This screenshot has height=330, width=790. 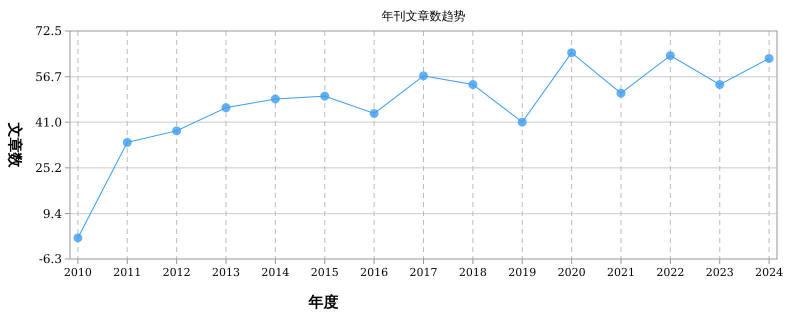 What do you see at coordinates (48, 122) in the screenshot?
I see `y-tick-label: 41.0` at bounding box center [48, 122].